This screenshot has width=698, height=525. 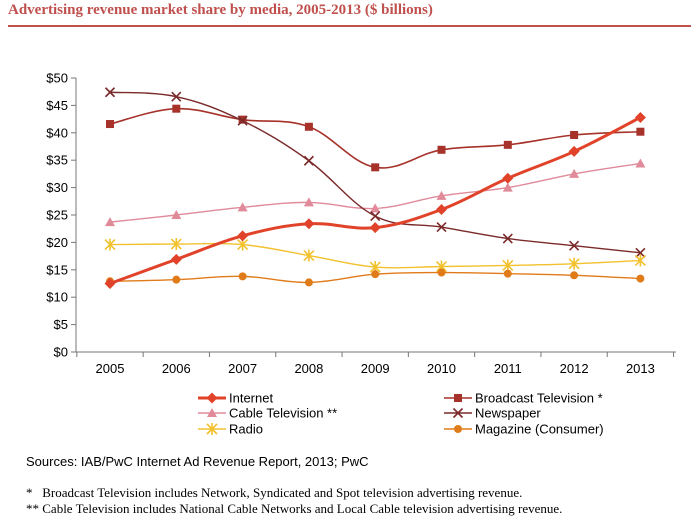 I want to click on legend-item-newspaper: Newspaper, so click(x=492, y=413).